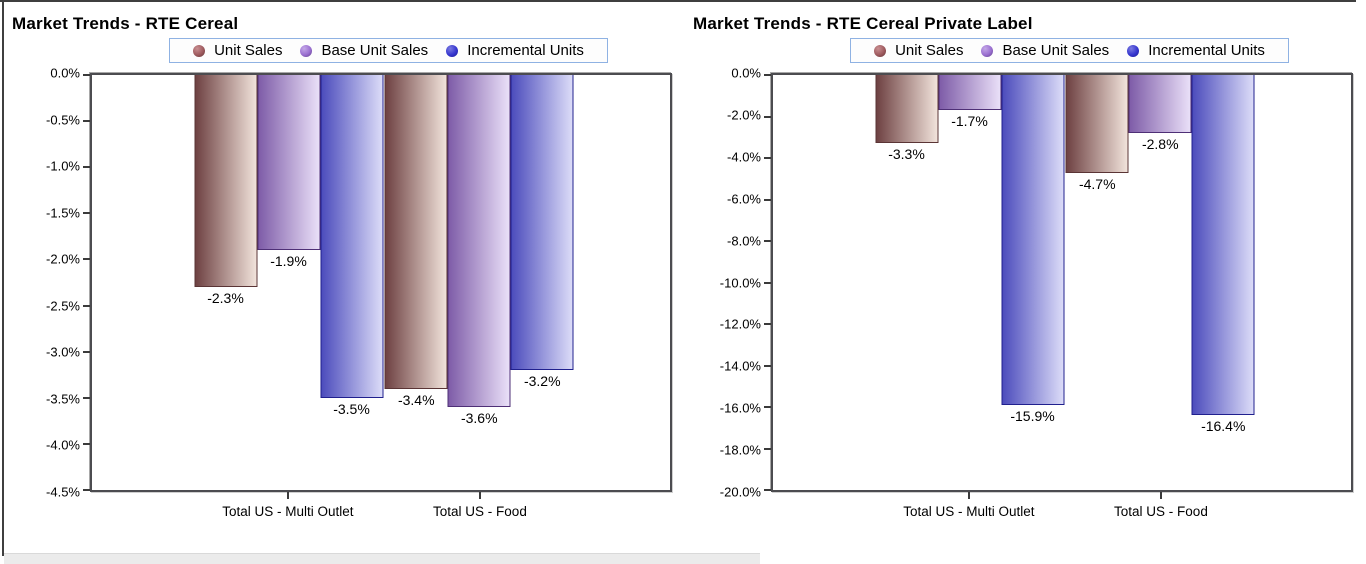 The height and width of the screenshot is (564, 1366). I want to click on window-frame-left, so click(3, 278).